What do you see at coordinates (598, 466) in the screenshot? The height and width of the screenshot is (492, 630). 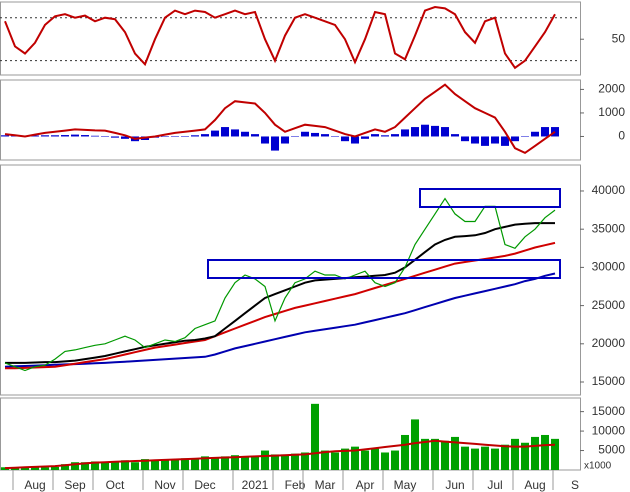 I see `unit-label: x1000` at bounding box center [598, 466].